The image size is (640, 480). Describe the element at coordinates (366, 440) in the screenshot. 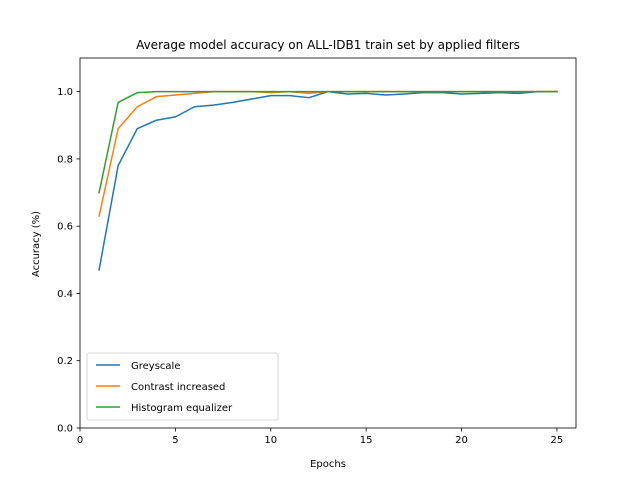

I see `x-tick-label: 15` at that location.